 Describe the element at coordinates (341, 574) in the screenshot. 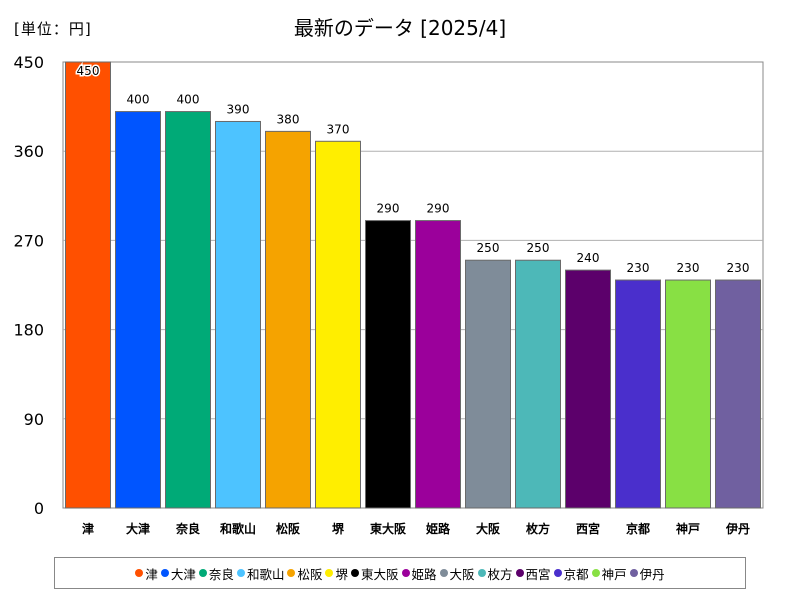

I see `legend-label: 堺` at that location.